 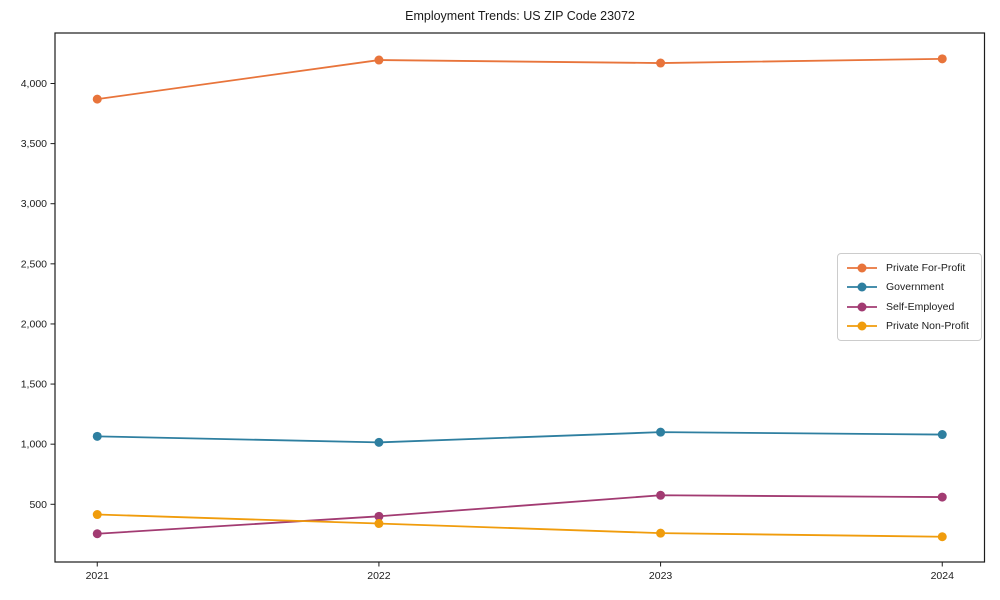 What do you see at coordinates (915, 287) in the screenshot?
I see `legend-label: Government` at bounding box center [915, 287].